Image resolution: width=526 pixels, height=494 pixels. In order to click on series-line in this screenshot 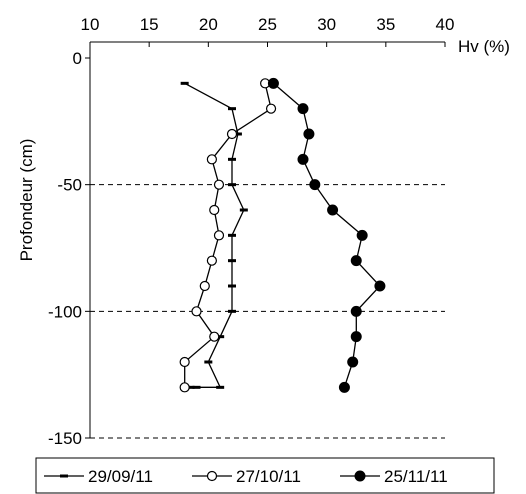, I will do `click(228, 235)`.